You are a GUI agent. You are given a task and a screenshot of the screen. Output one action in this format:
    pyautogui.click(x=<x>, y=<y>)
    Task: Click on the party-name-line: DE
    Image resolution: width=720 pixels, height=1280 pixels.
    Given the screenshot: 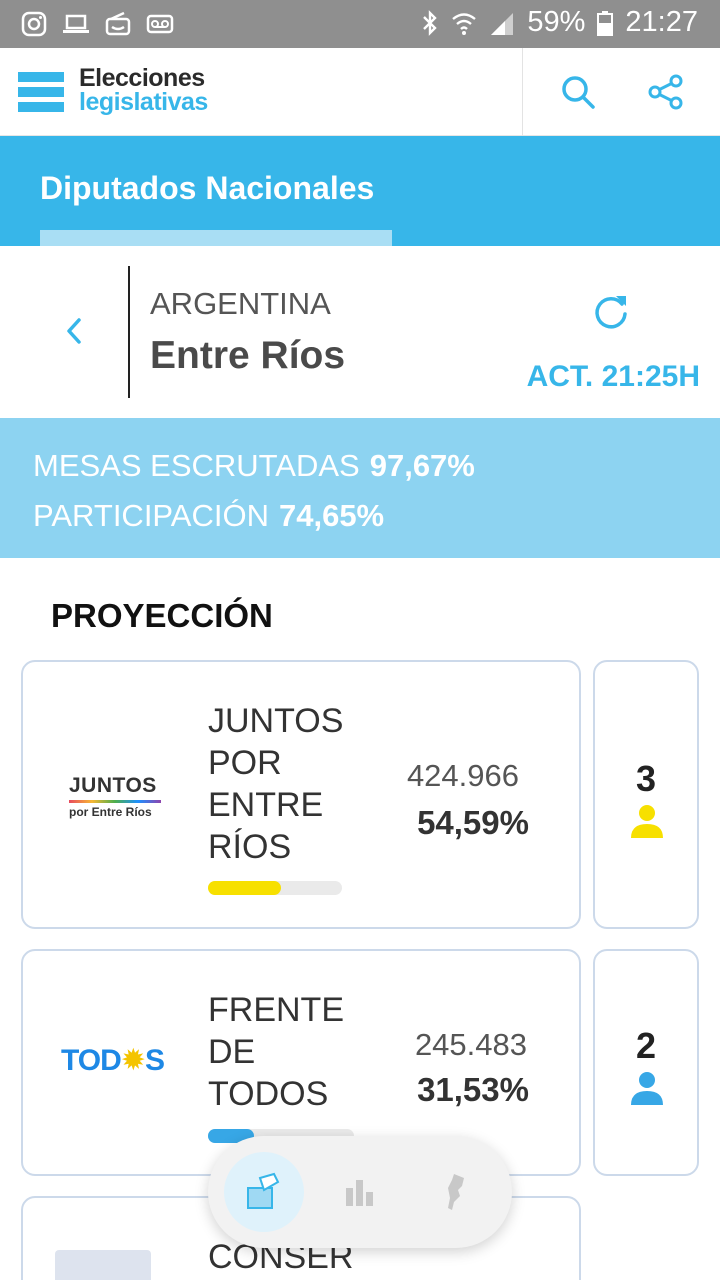 What is the action you would take?
    pyautogui.click(x=232, y=1052)
    